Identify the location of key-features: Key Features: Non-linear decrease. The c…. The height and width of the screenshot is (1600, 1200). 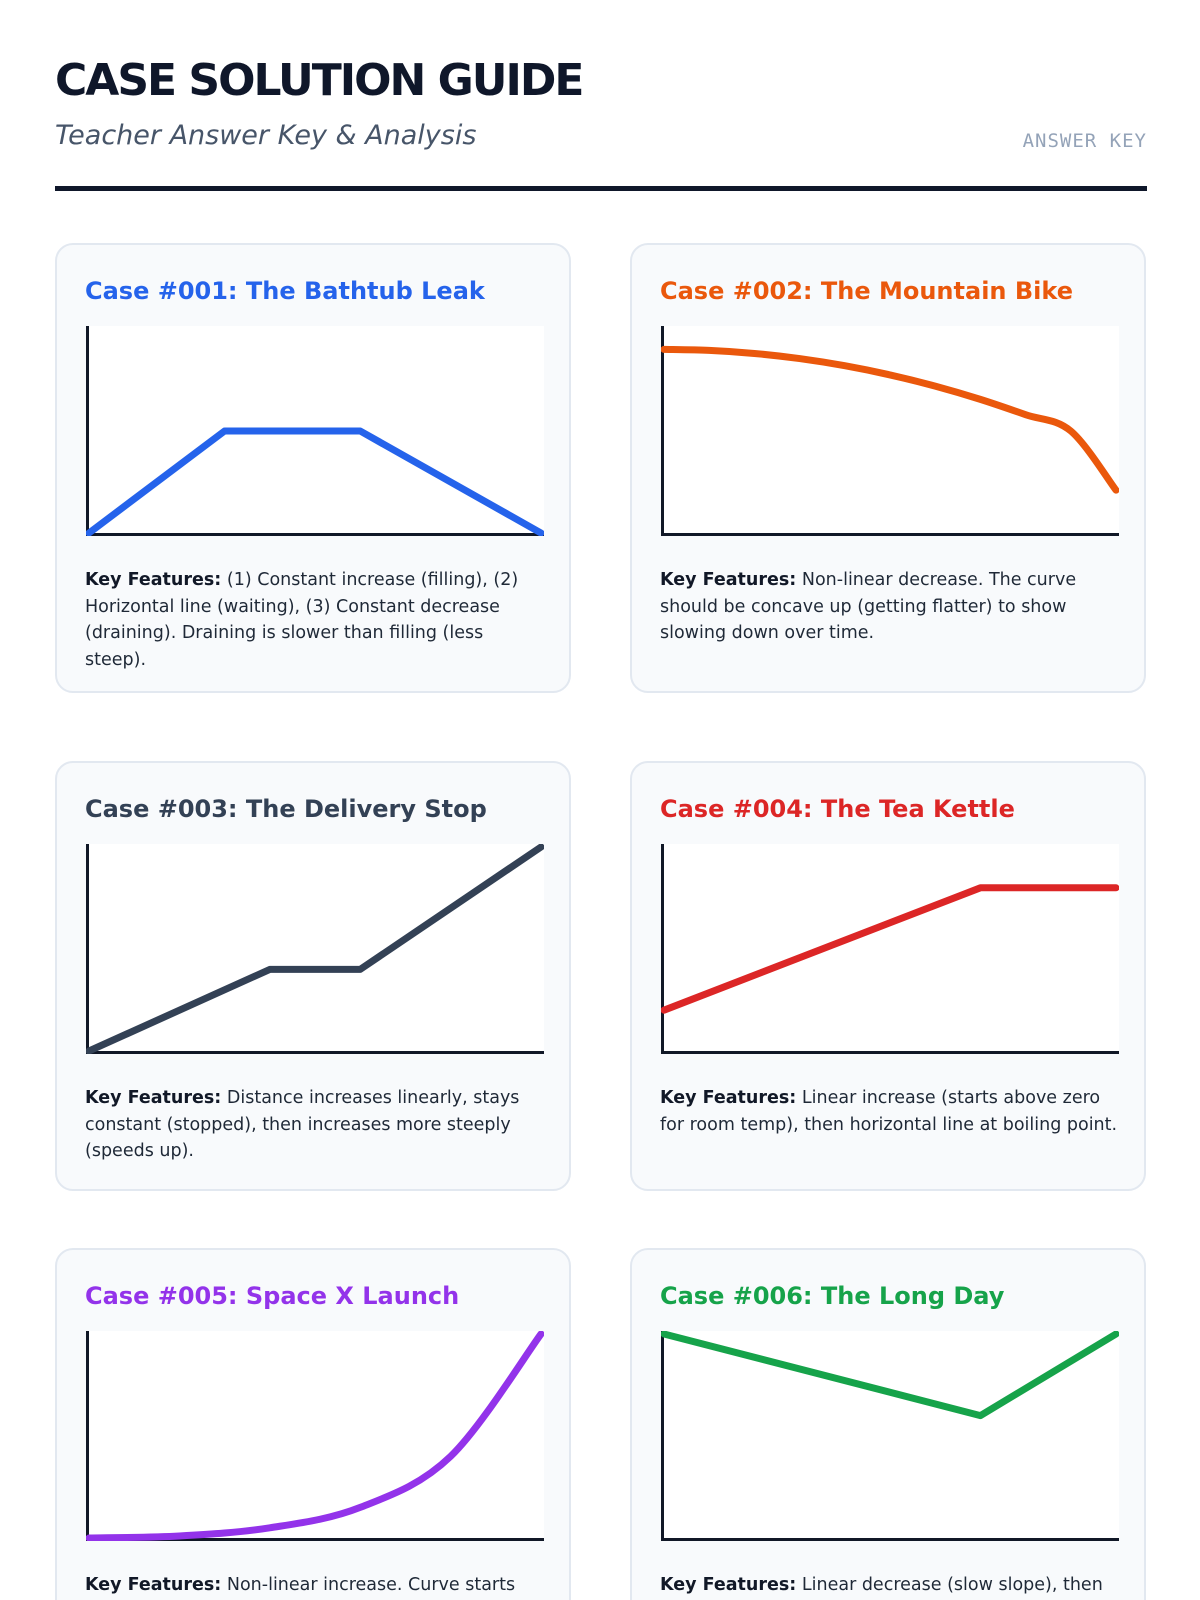
(890, 607).